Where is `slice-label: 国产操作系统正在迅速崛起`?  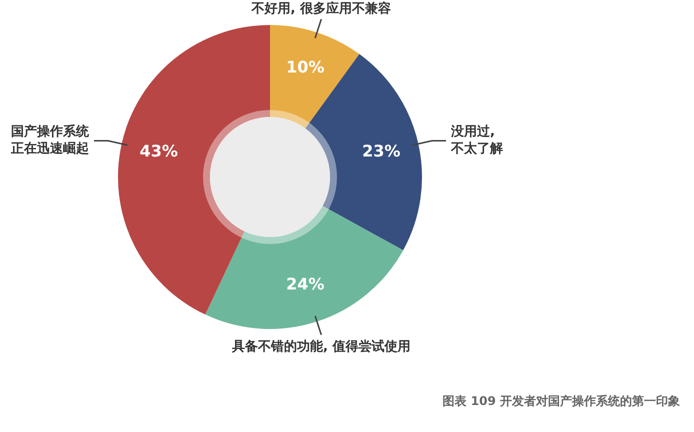
slice-label: 国产操作系统正在迅速崛起 is located at coordinates (50, 140).